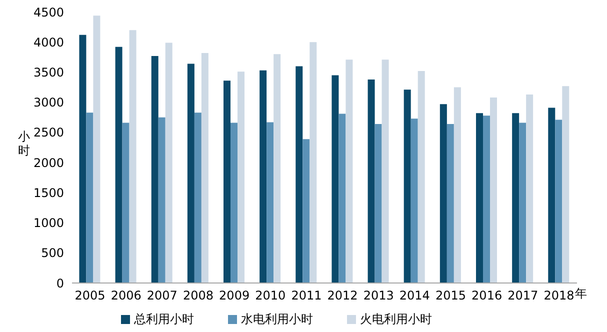  I want to click on y-tick-label: 1500, so click(48, 193).